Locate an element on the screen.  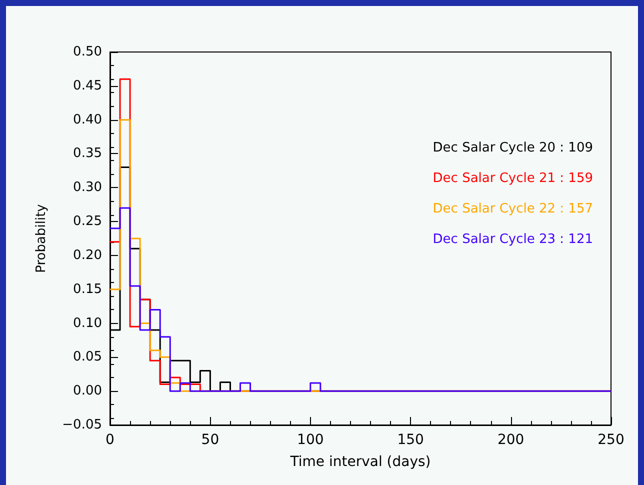
y-tick-label: 0.05 is located at coordinates (87, 357).